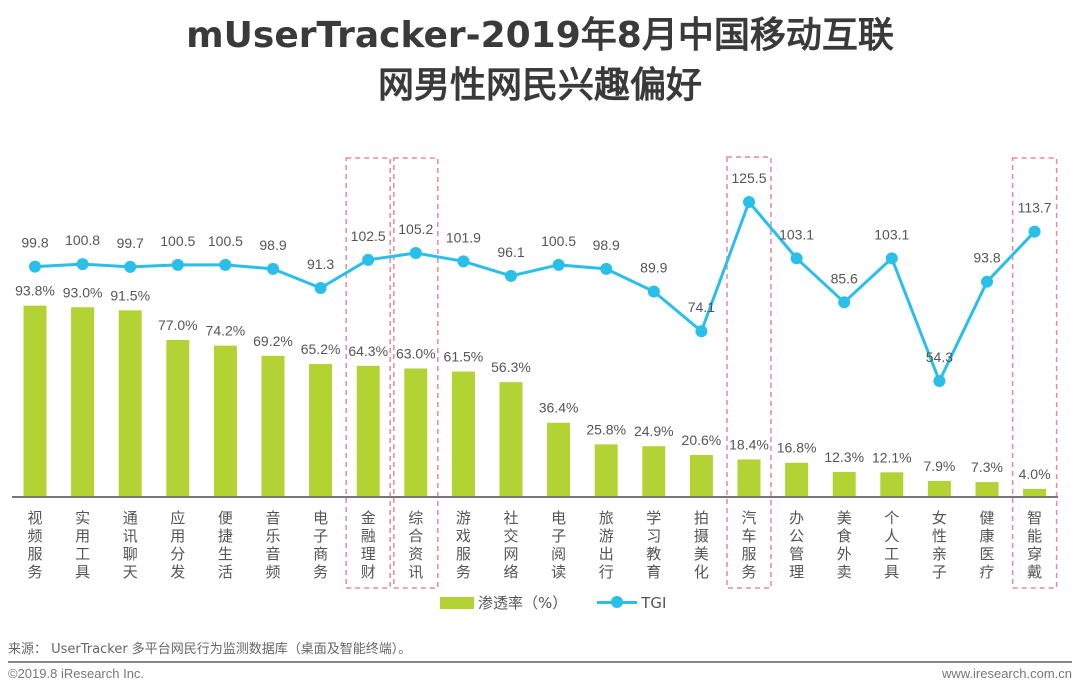 The image size is (1080, 697). Describe the element at coordinates (321, 349) in the screenshot. I see `bar-value-label: 65.2%` at that location.